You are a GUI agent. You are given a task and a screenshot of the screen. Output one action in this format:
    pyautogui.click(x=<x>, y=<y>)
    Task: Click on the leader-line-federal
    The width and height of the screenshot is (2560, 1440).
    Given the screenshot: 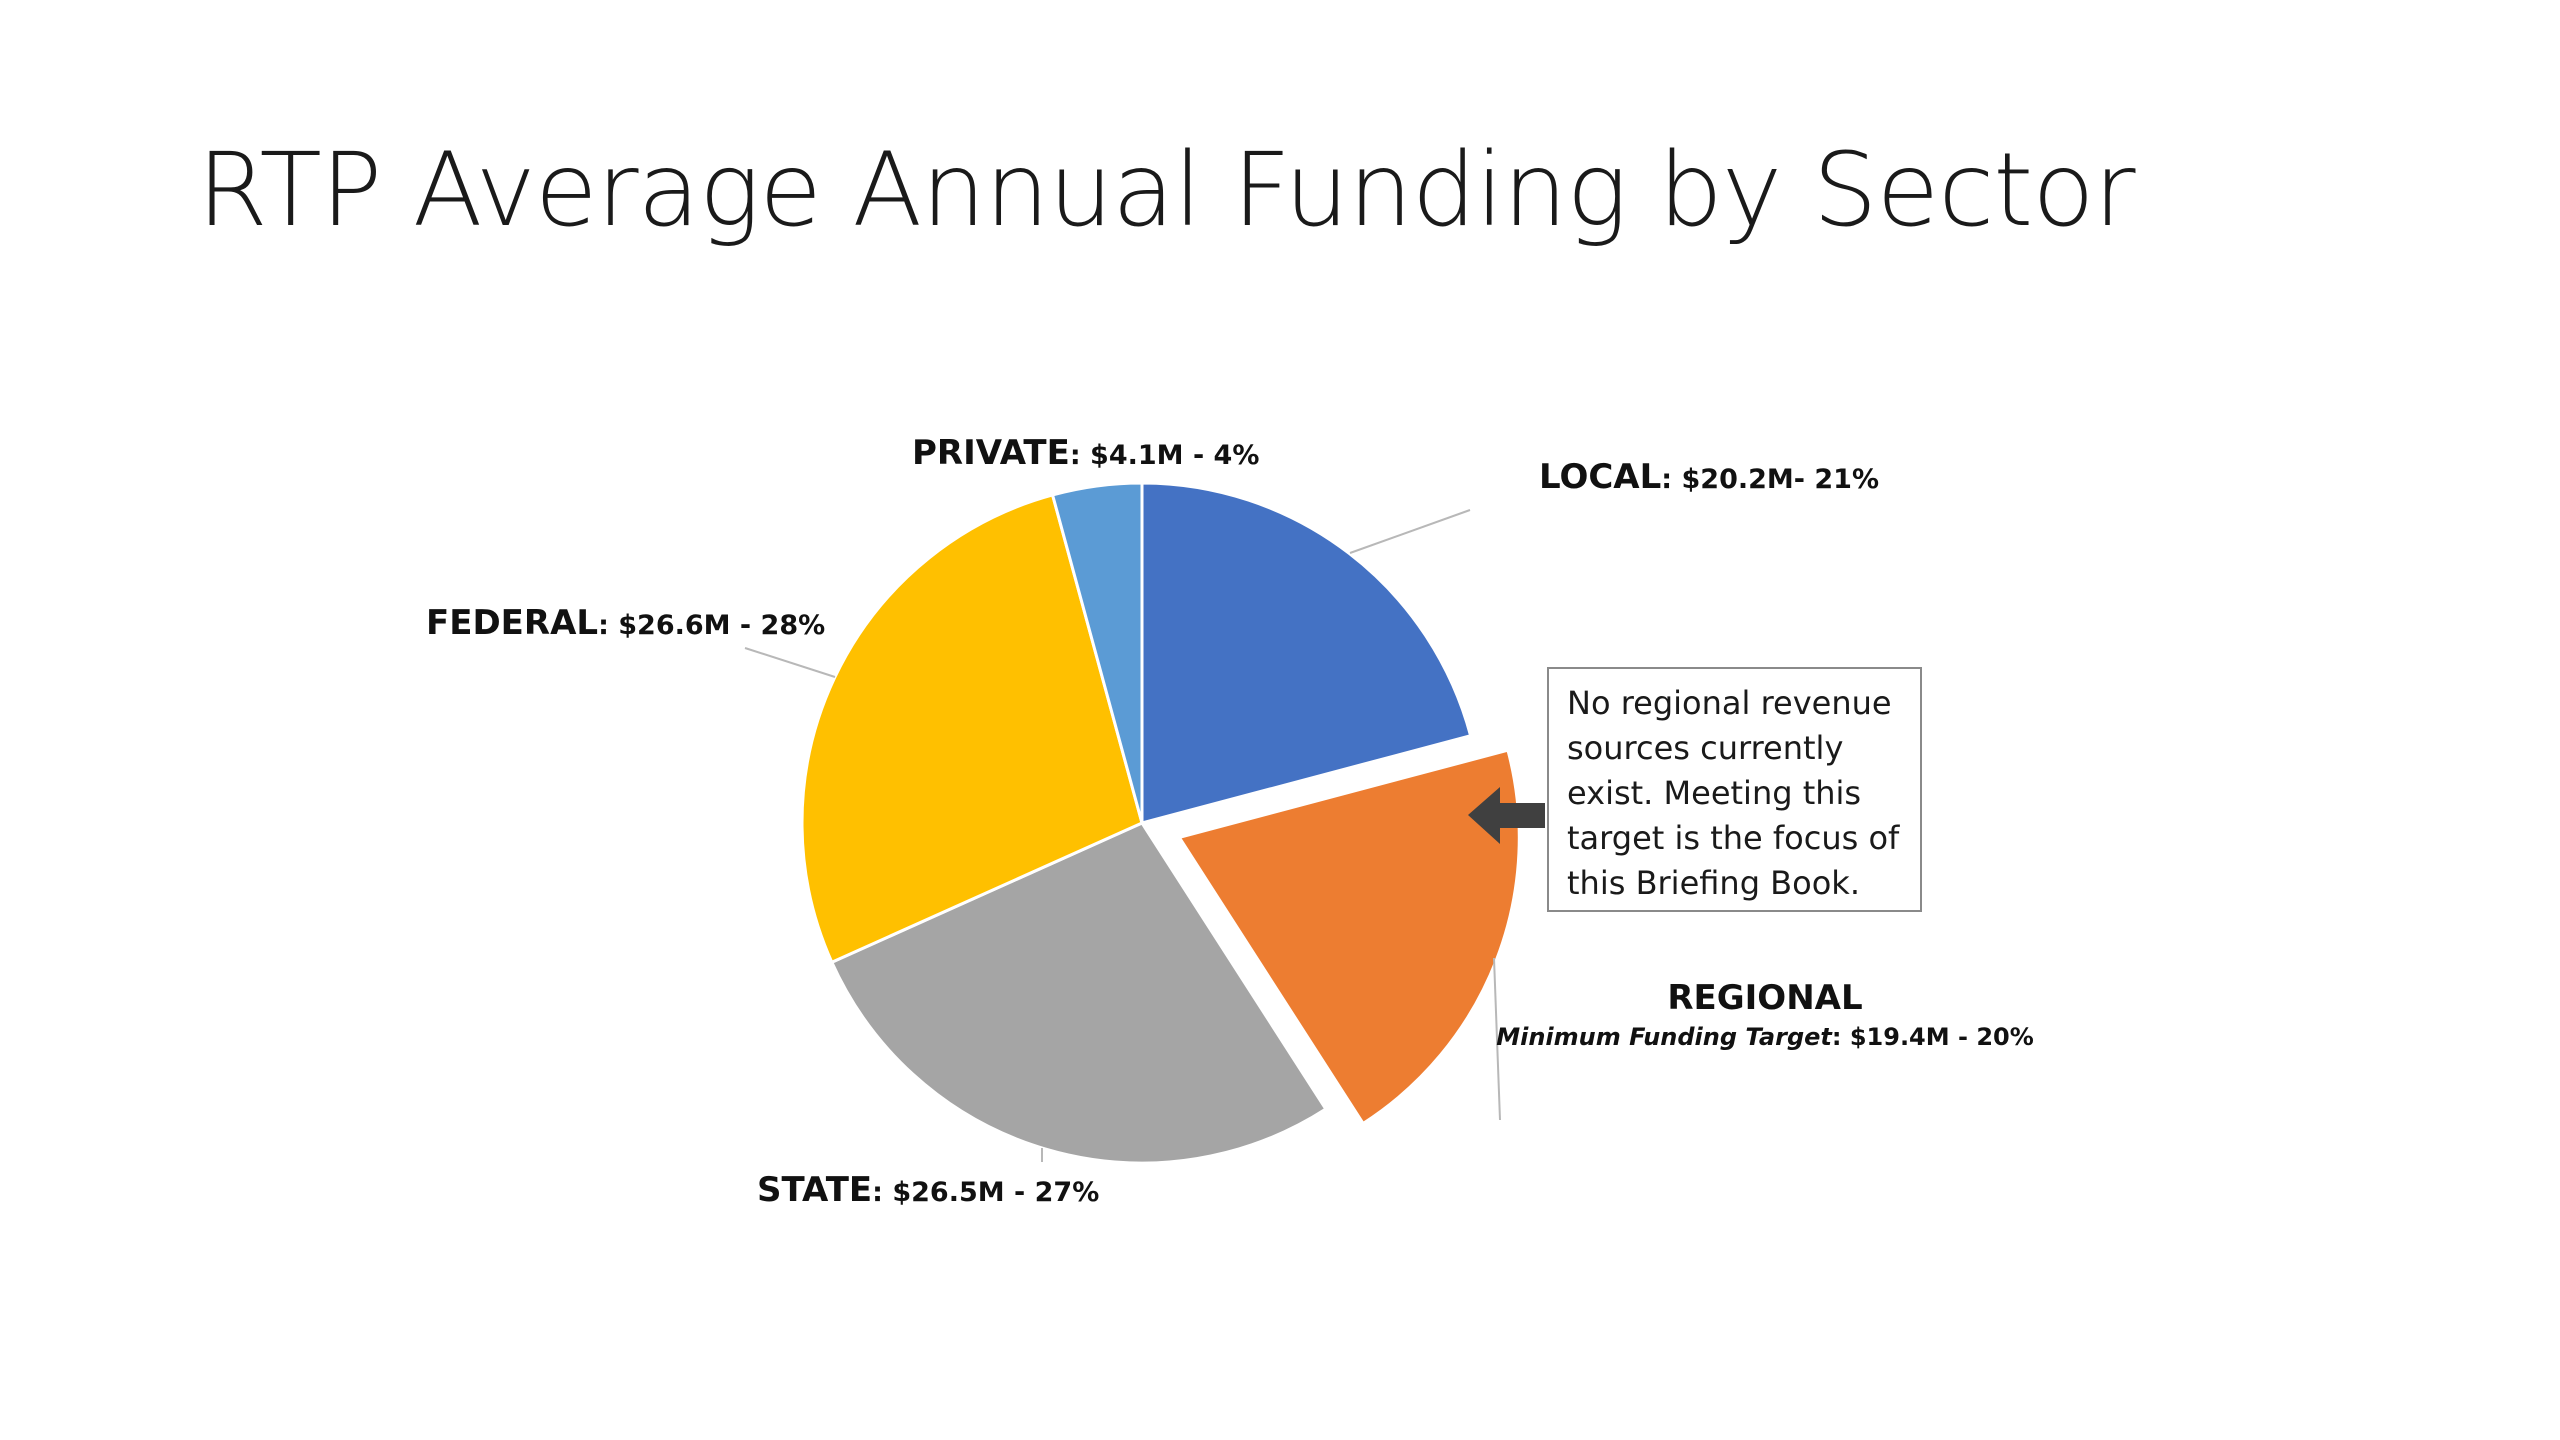 What is the action you would take?
    pyautogui.click(x=790, y=662)
    